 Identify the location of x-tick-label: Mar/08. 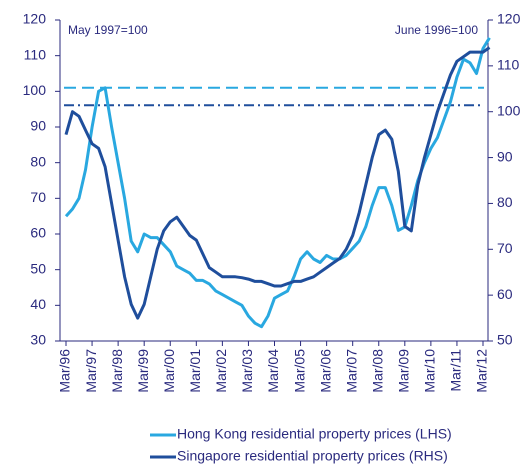
(377, 371).